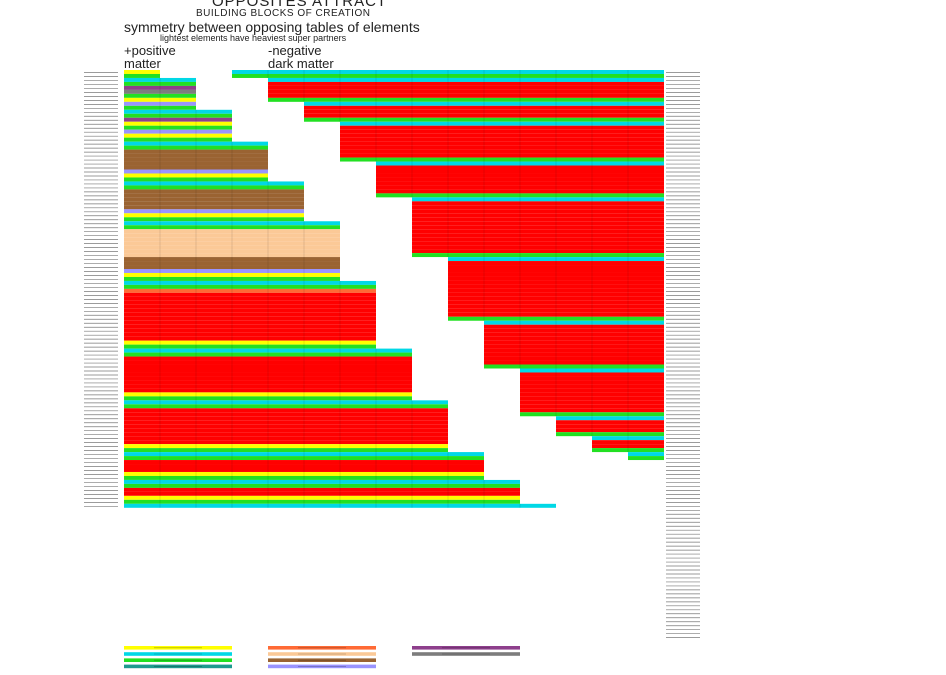  Describe the element at coordinates (142, 63) in the screenshot. I see `positive-heading-line2: matter` at that location.